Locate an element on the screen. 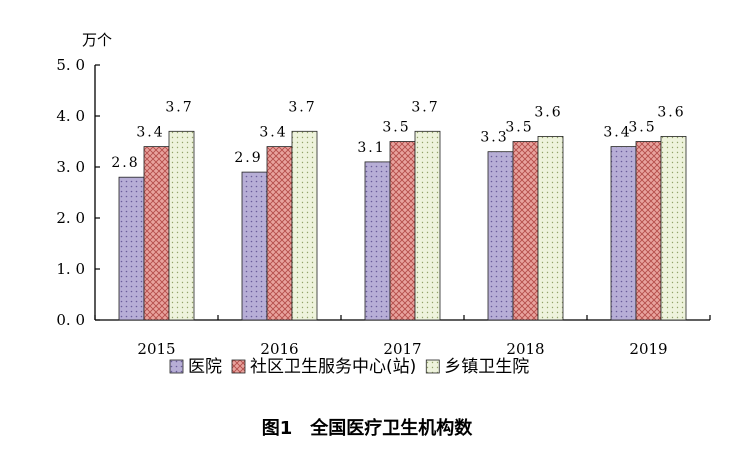 This screenshot has height=464, width=734. y-tick-label: 3. 0 is located at coordinates (70, 167).